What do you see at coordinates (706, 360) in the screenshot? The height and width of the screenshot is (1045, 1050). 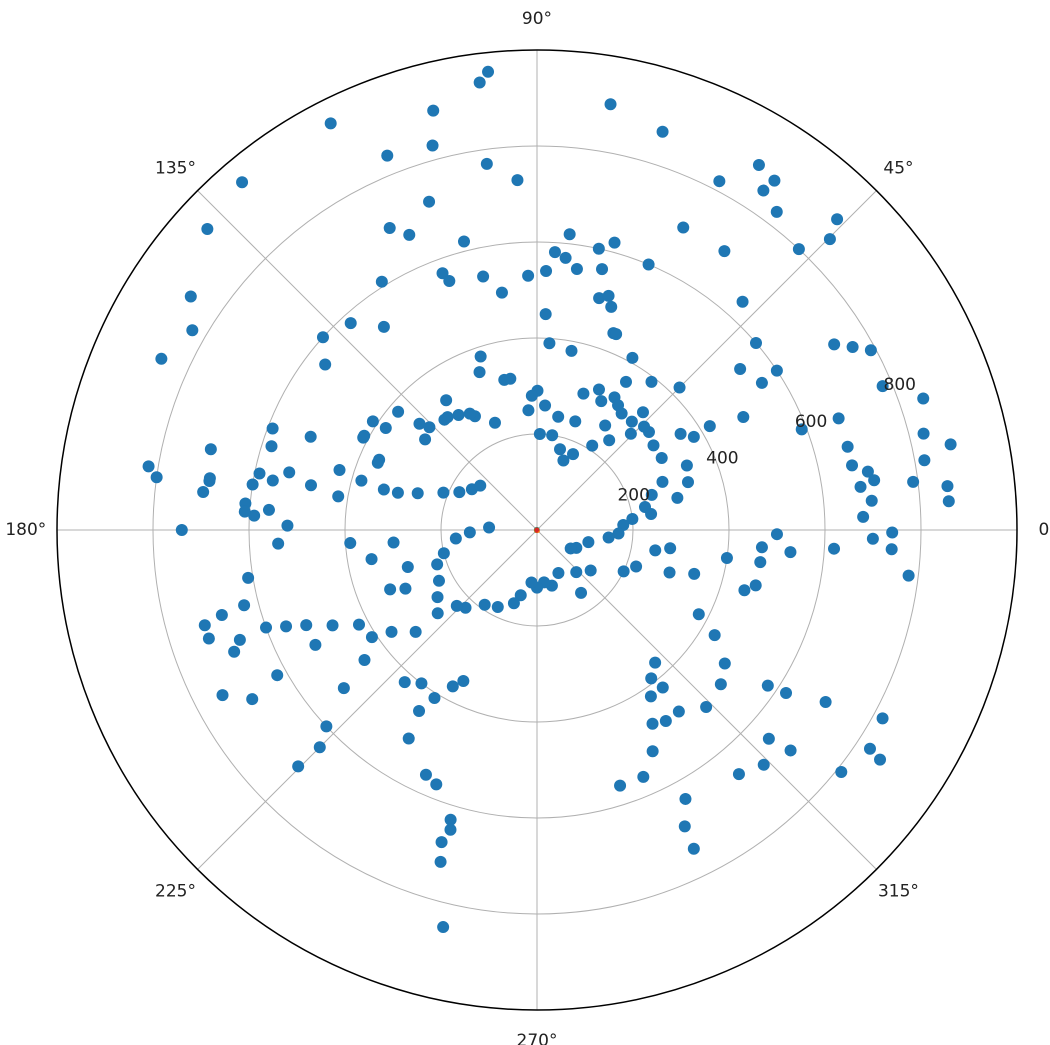 I see `angular-grid-line` at bounding box center [706, 360].